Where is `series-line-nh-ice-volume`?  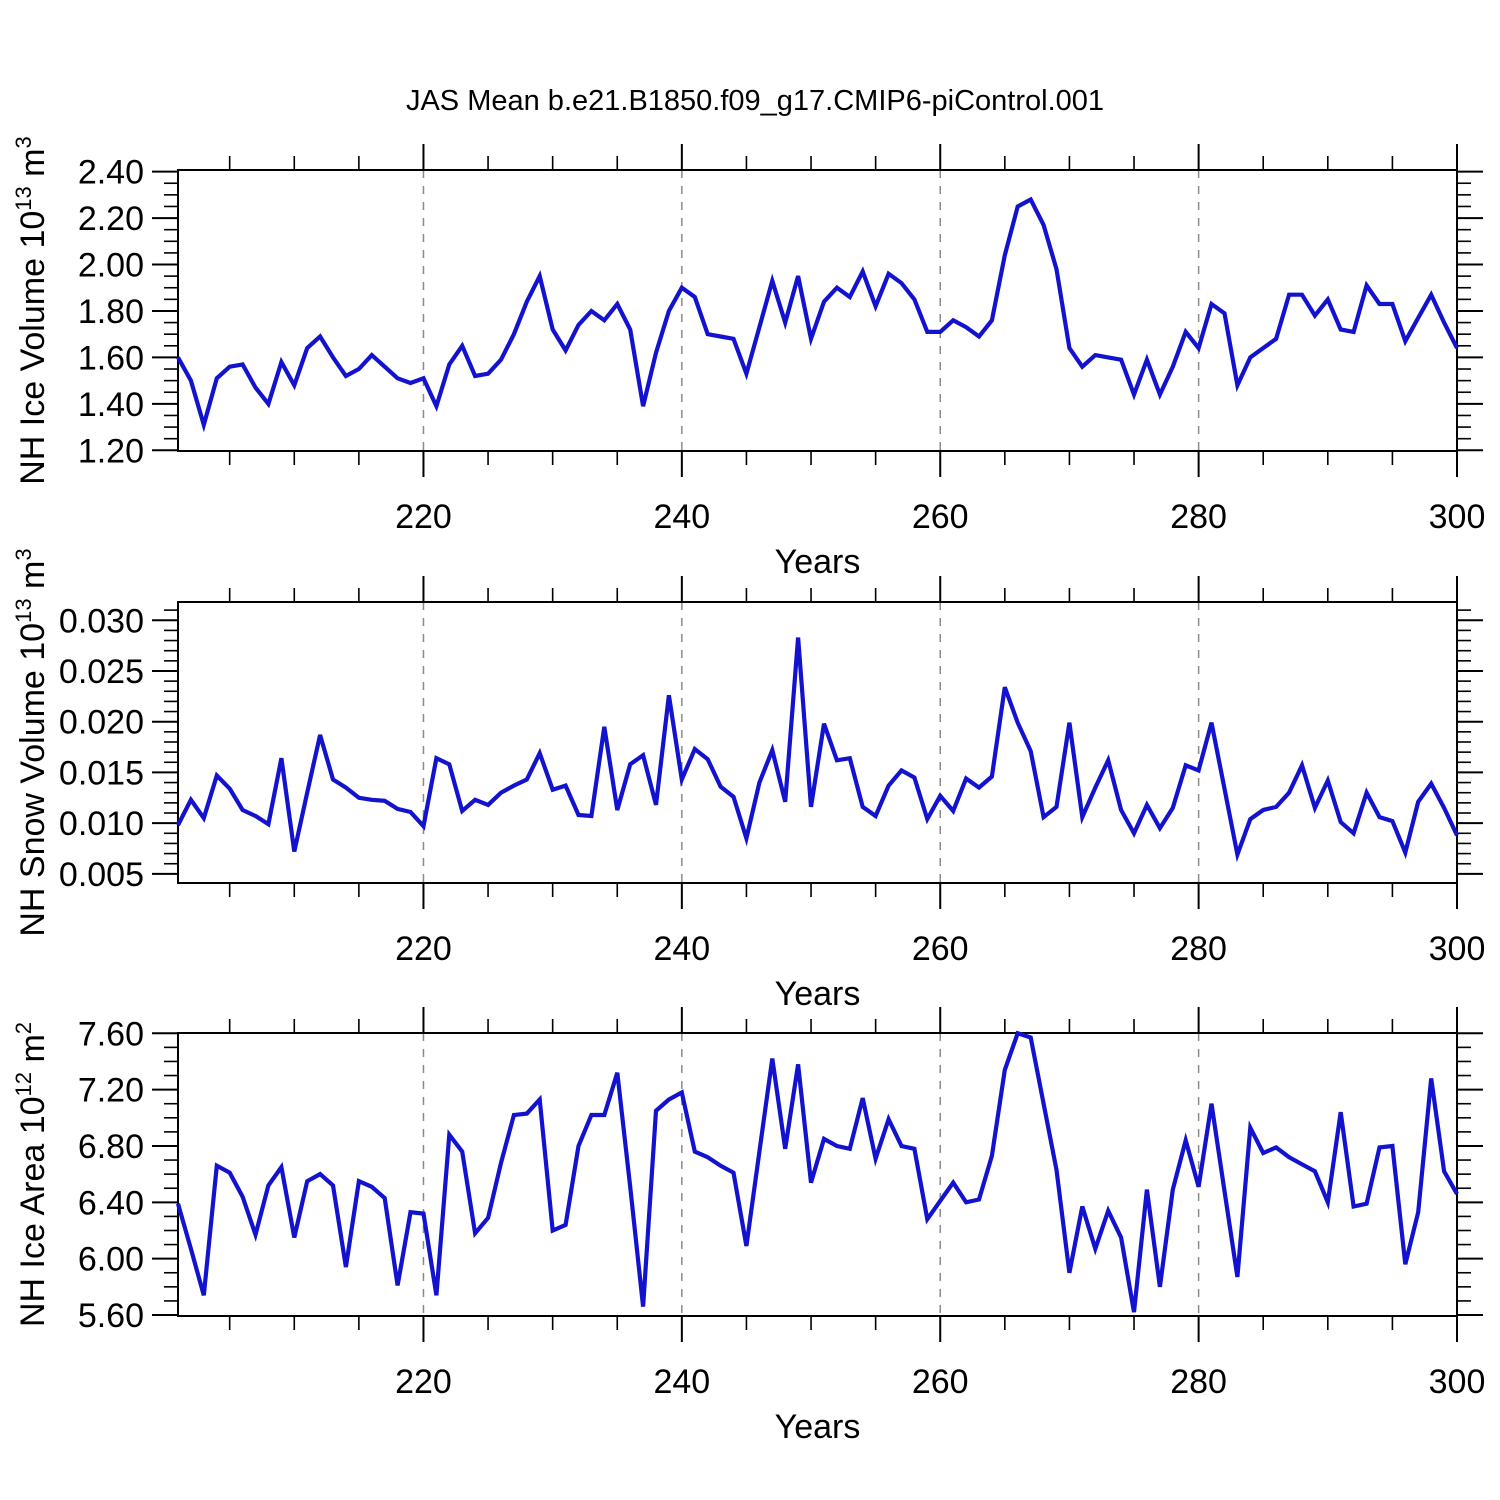
series-line-nh-ice-volume is located at coordinates (817, 314).